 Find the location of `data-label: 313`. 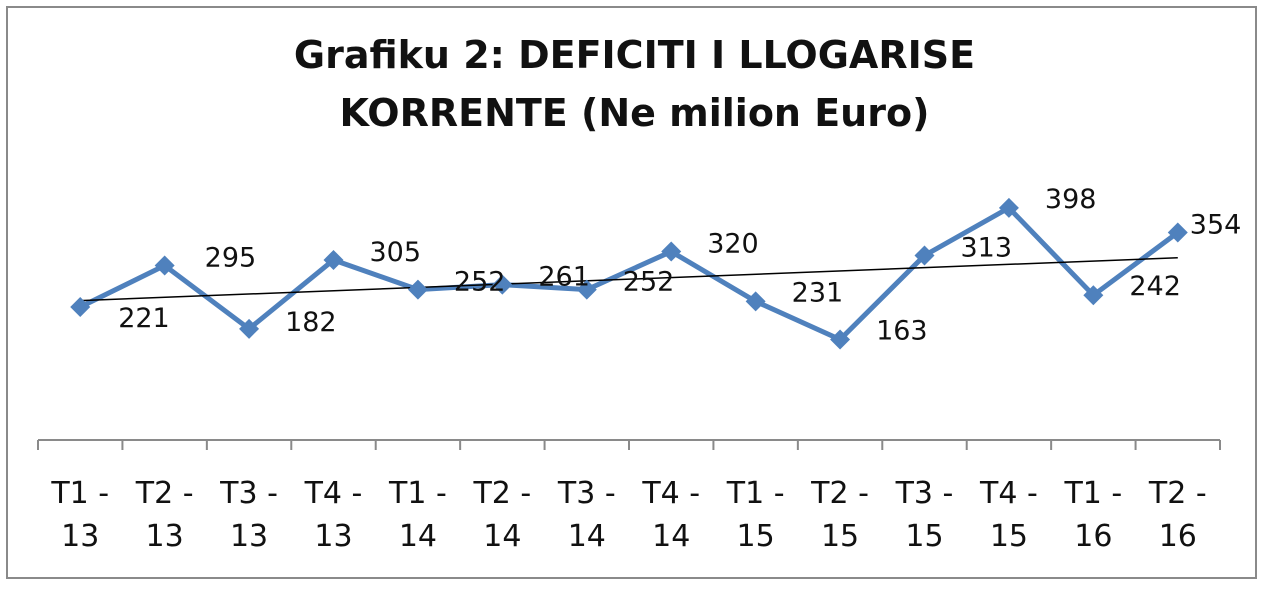

data-label: 313 is located at coordinates (987, 247).